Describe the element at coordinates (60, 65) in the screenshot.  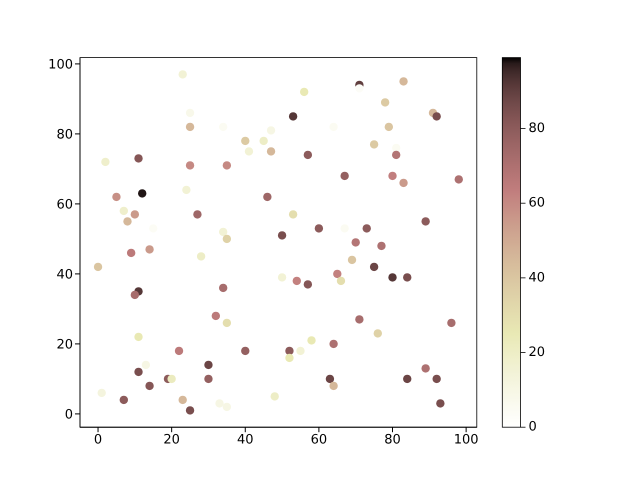
I see `y-tick-label: 100` at that location.